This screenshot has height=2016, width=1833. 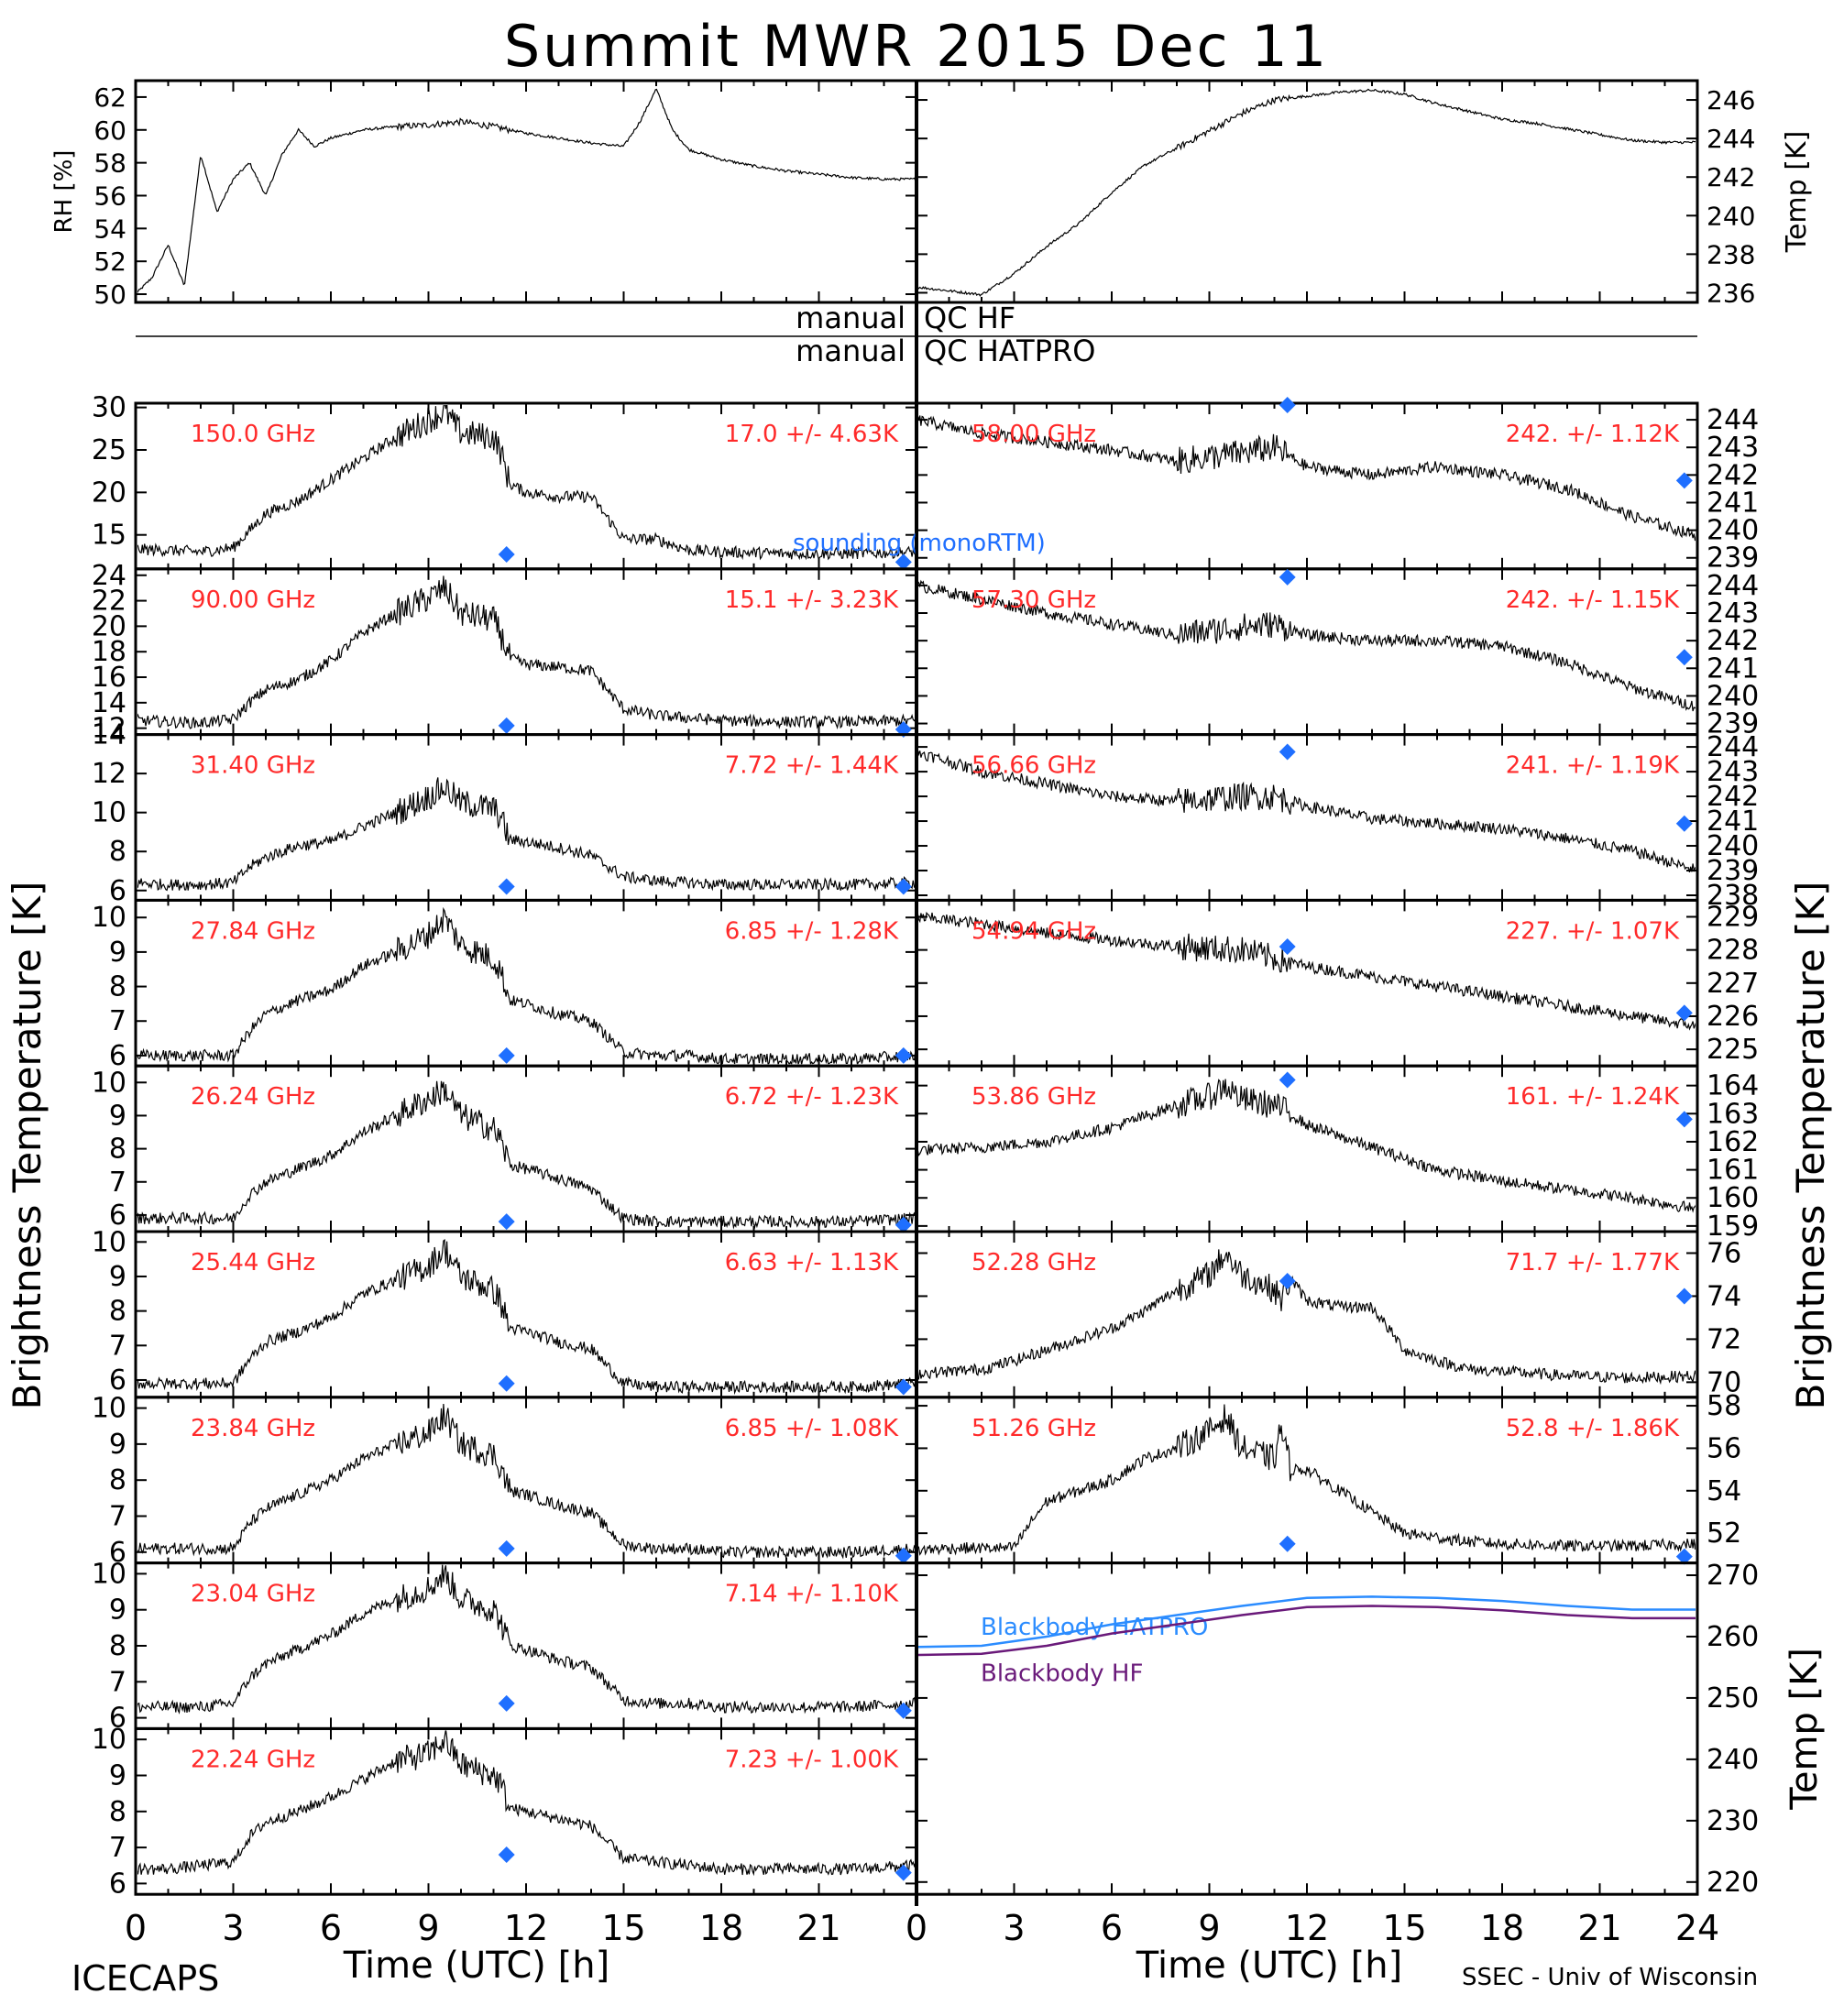 I want to click on x-tick-label: 9, so click(x=428, y=1928).